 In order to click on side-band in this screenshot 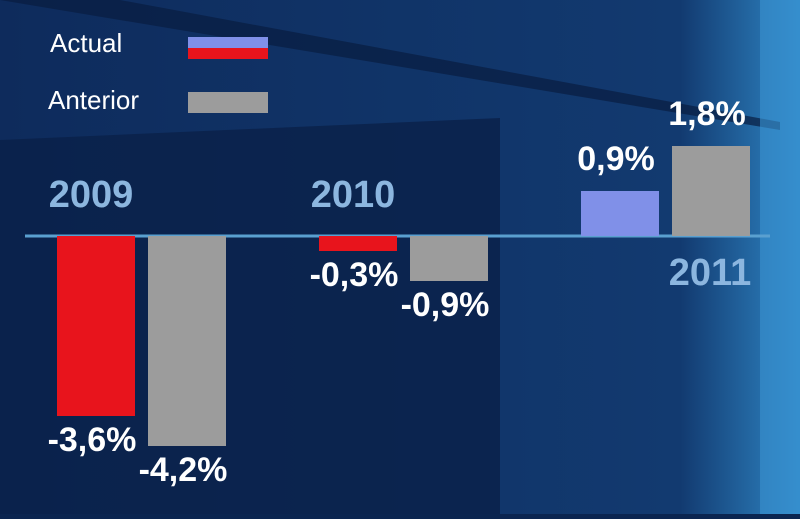, I will do `click(780, 257)`.